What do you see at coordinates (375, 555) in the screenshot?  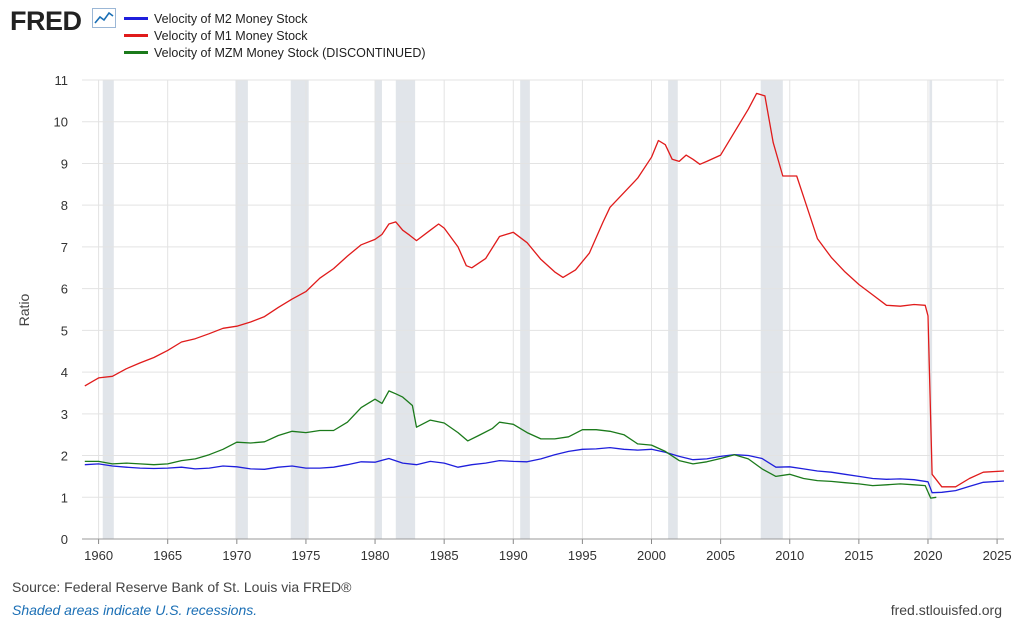 I see `x-tick-label: 1980` at bounding box center [375, 555].